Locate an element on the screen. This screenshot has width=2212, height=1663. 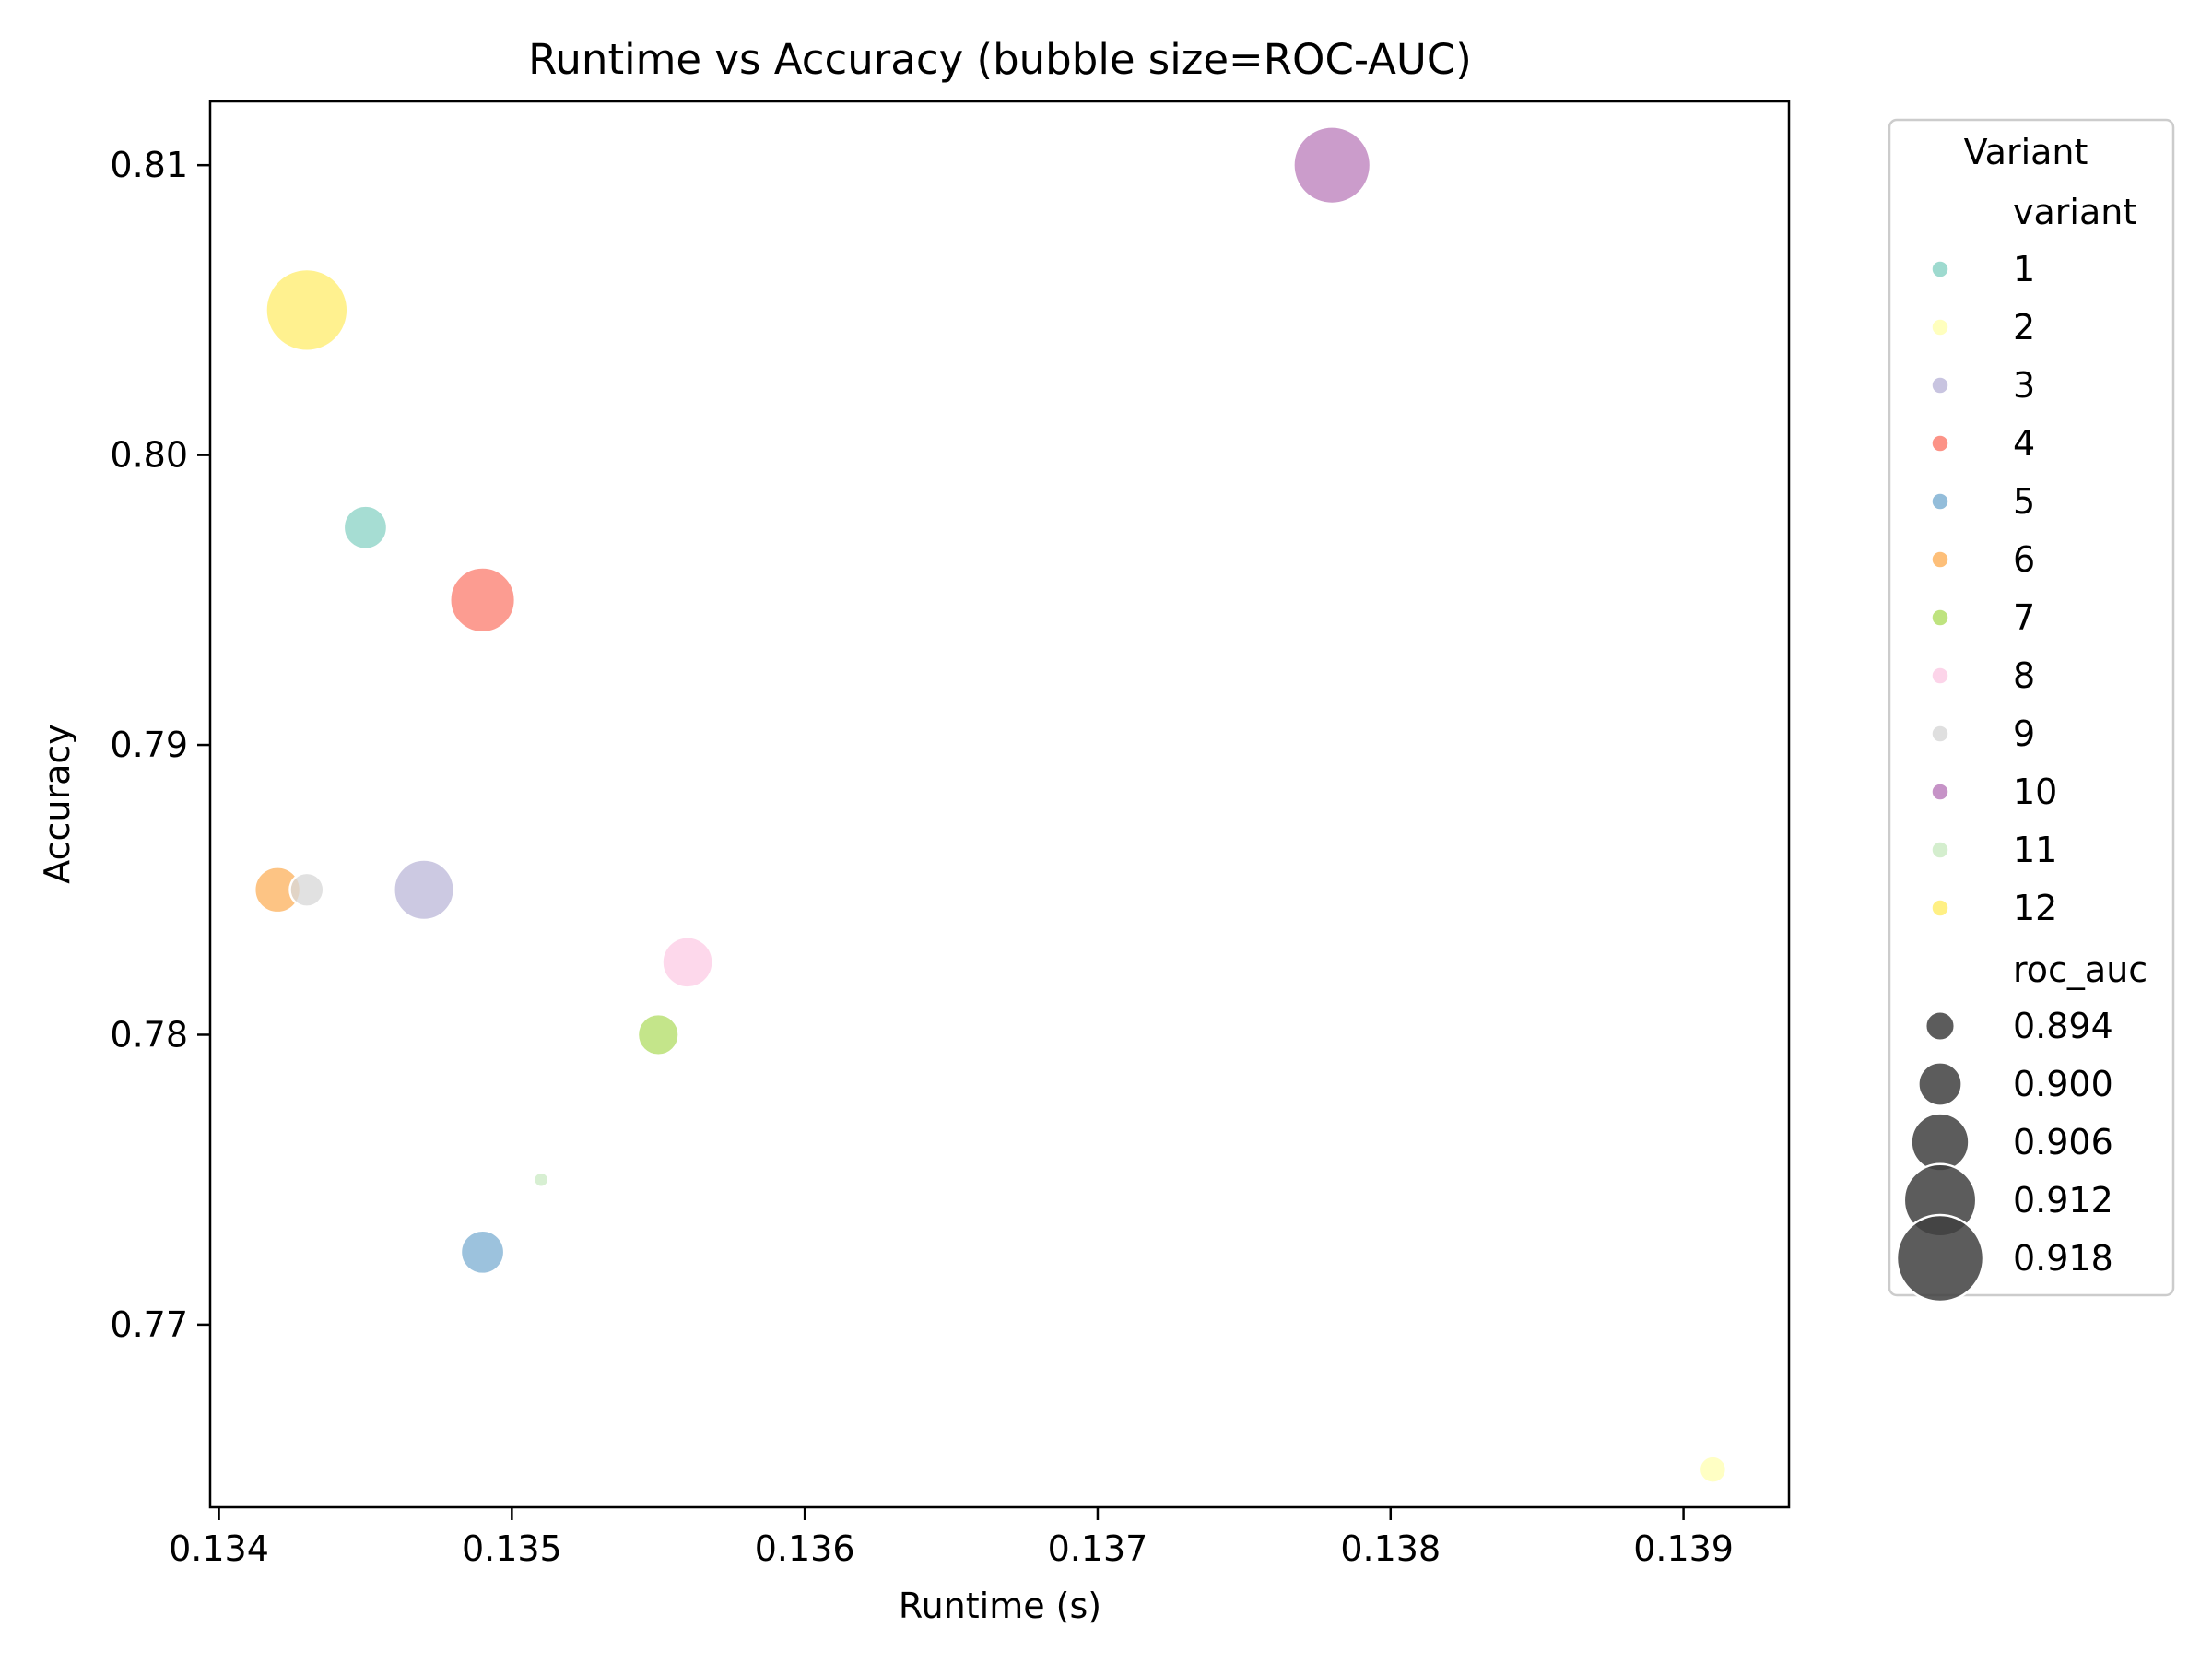
legend-frame is located at coordinates (2031, 707).